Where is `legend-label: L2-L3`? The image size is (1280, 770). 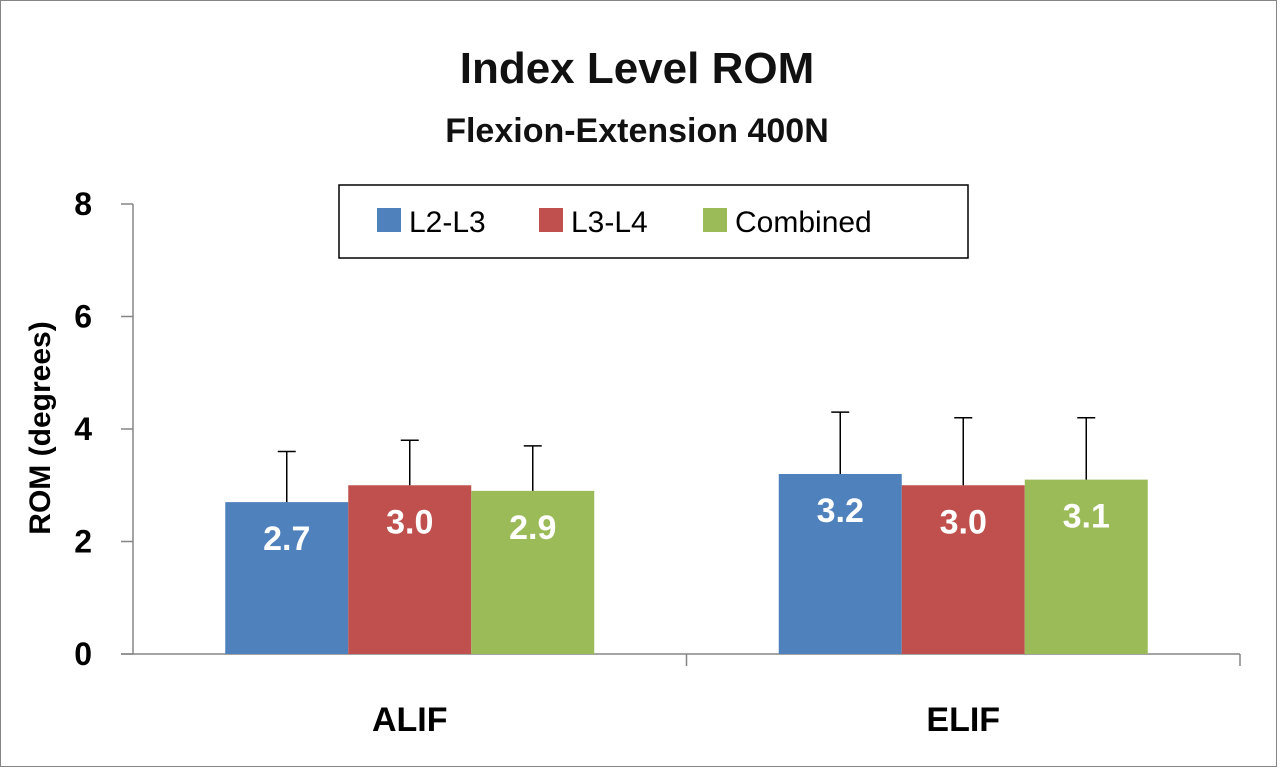
legend-label: L2-L3 is located at coordinates (447, 222).